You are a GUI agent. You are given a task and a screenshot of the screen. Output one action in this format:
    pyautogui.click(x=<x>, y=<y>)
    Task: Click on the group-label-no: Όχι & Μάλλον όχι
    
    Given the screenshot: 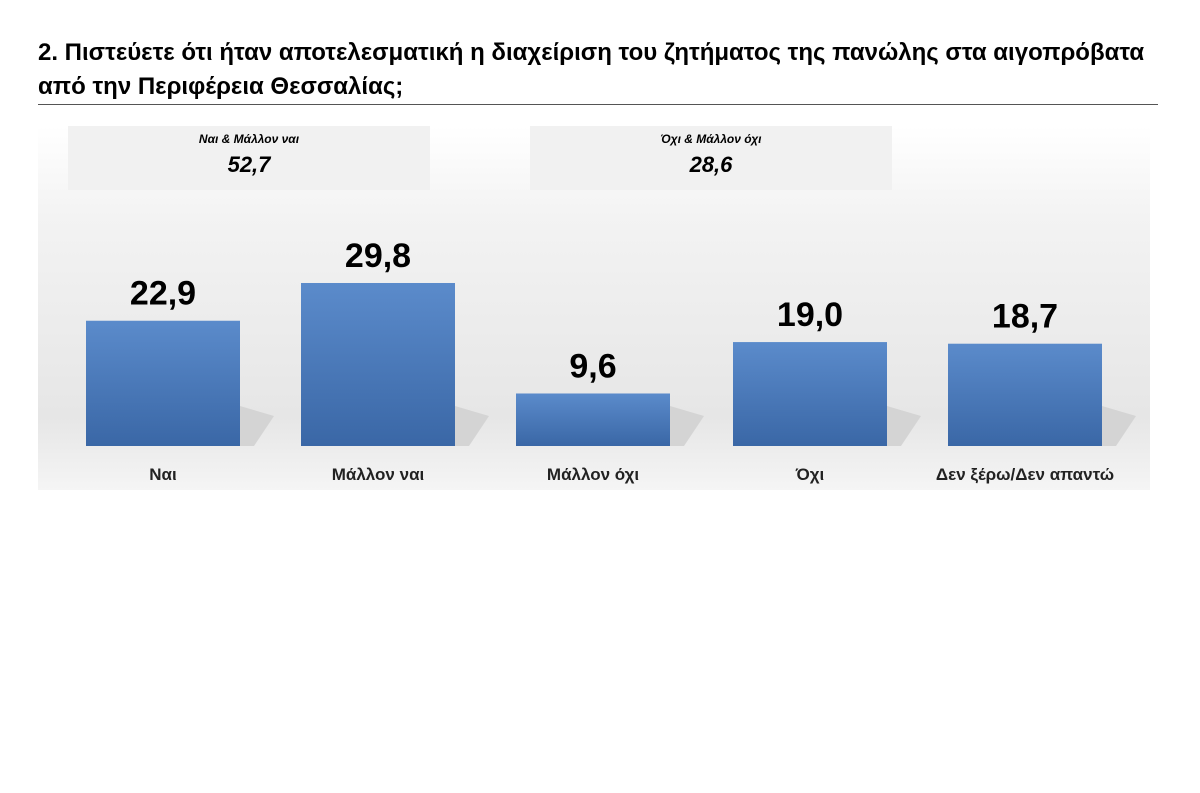 What is the action you would take?
    pyautogui.click(x=711, y=139)
    